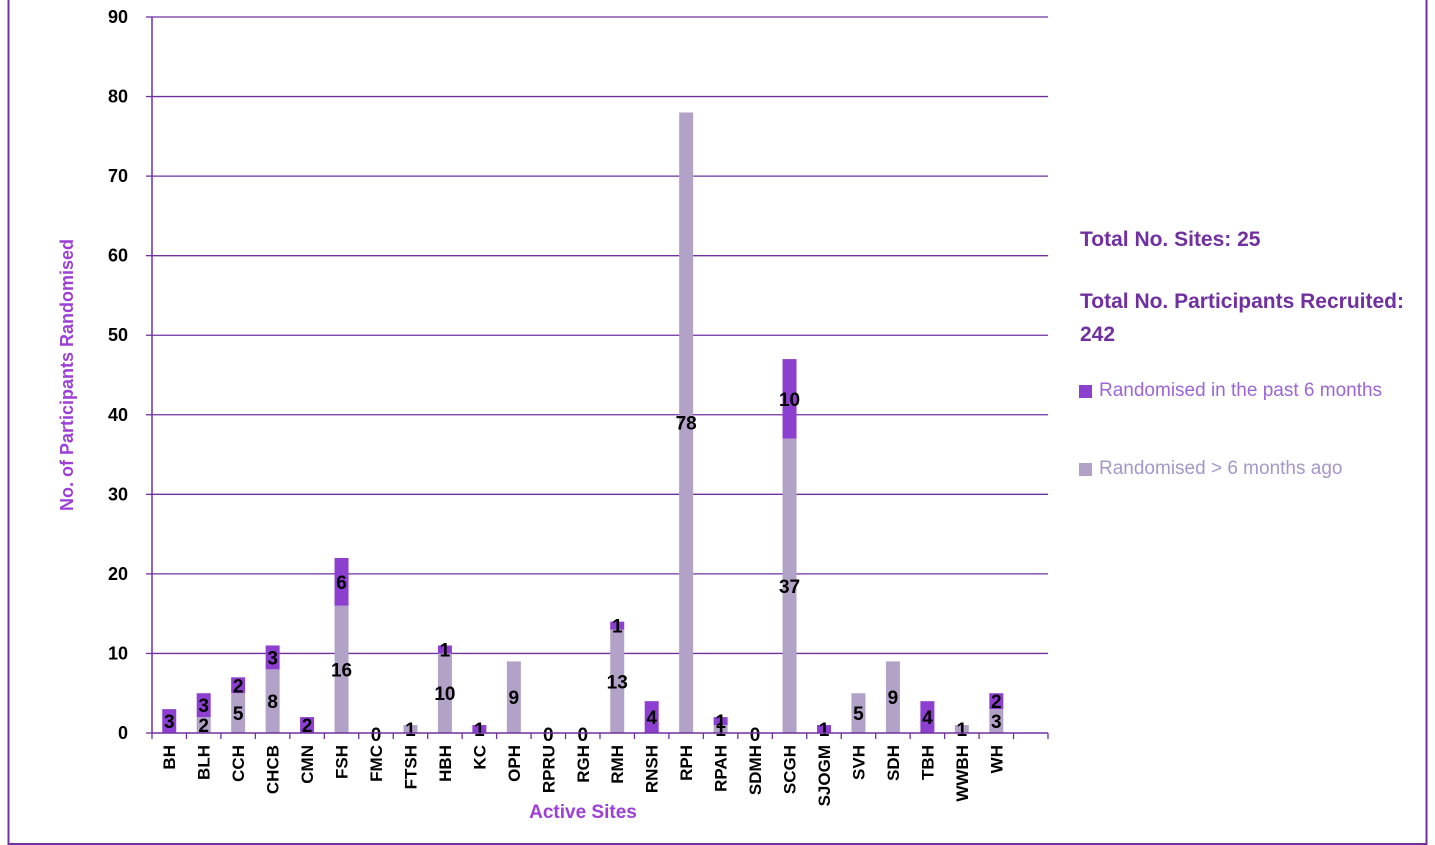 The image size is (1435, 845). What do you see at coordinates (307, 764) in the screenshot?
I see `x-tick-label: CMN` at bounding box center [307, 764].